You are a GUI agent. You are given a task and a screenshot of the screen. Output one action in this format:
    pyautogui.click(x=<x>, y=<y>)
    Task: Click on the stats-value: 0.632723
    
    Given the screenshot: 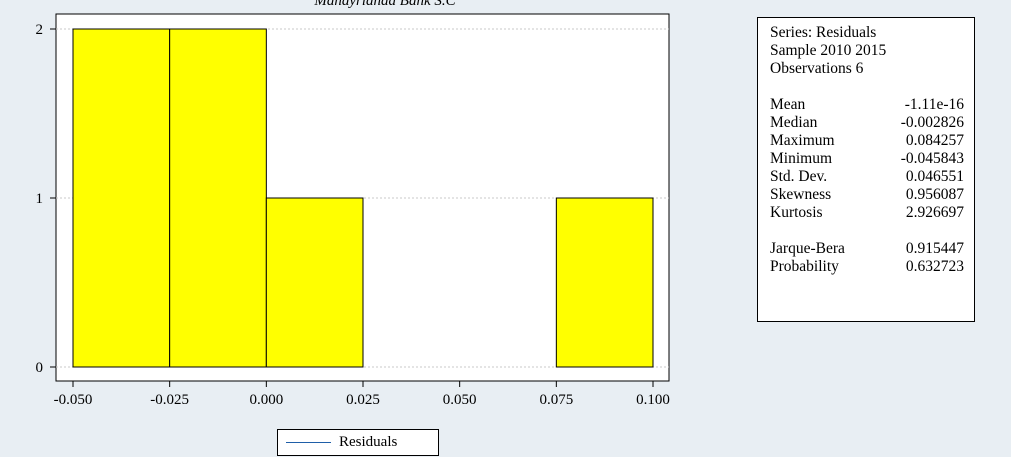 What is the action you would take?
    pyautogui.click(x=934, y=266)
    